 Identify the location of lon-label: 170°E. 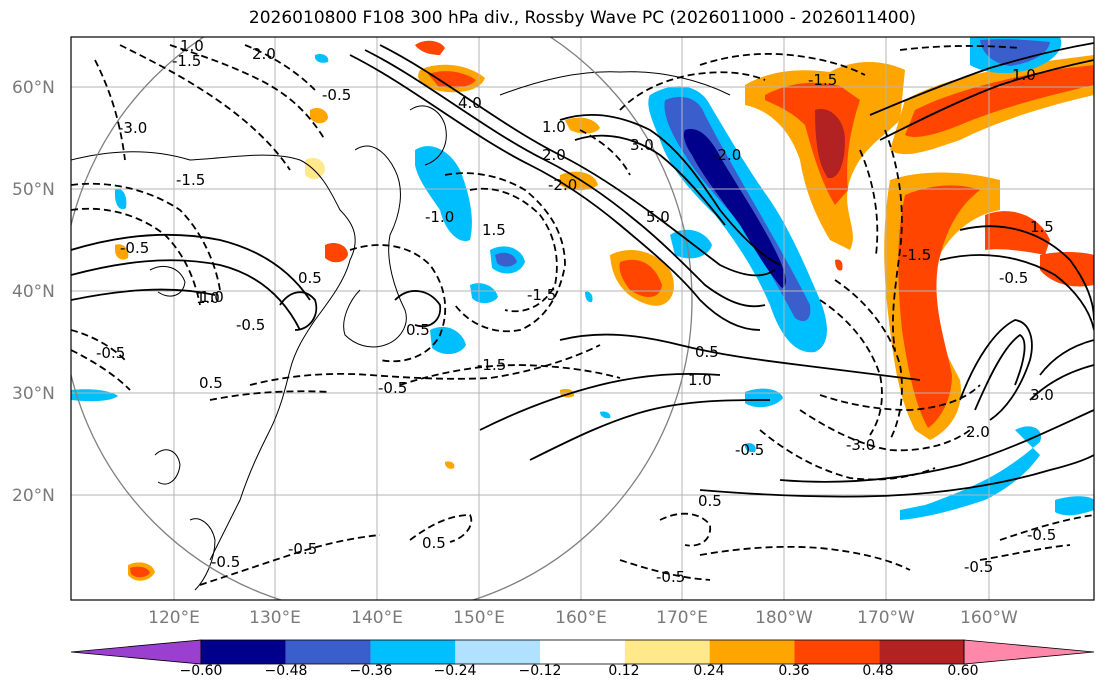
(682, 618).